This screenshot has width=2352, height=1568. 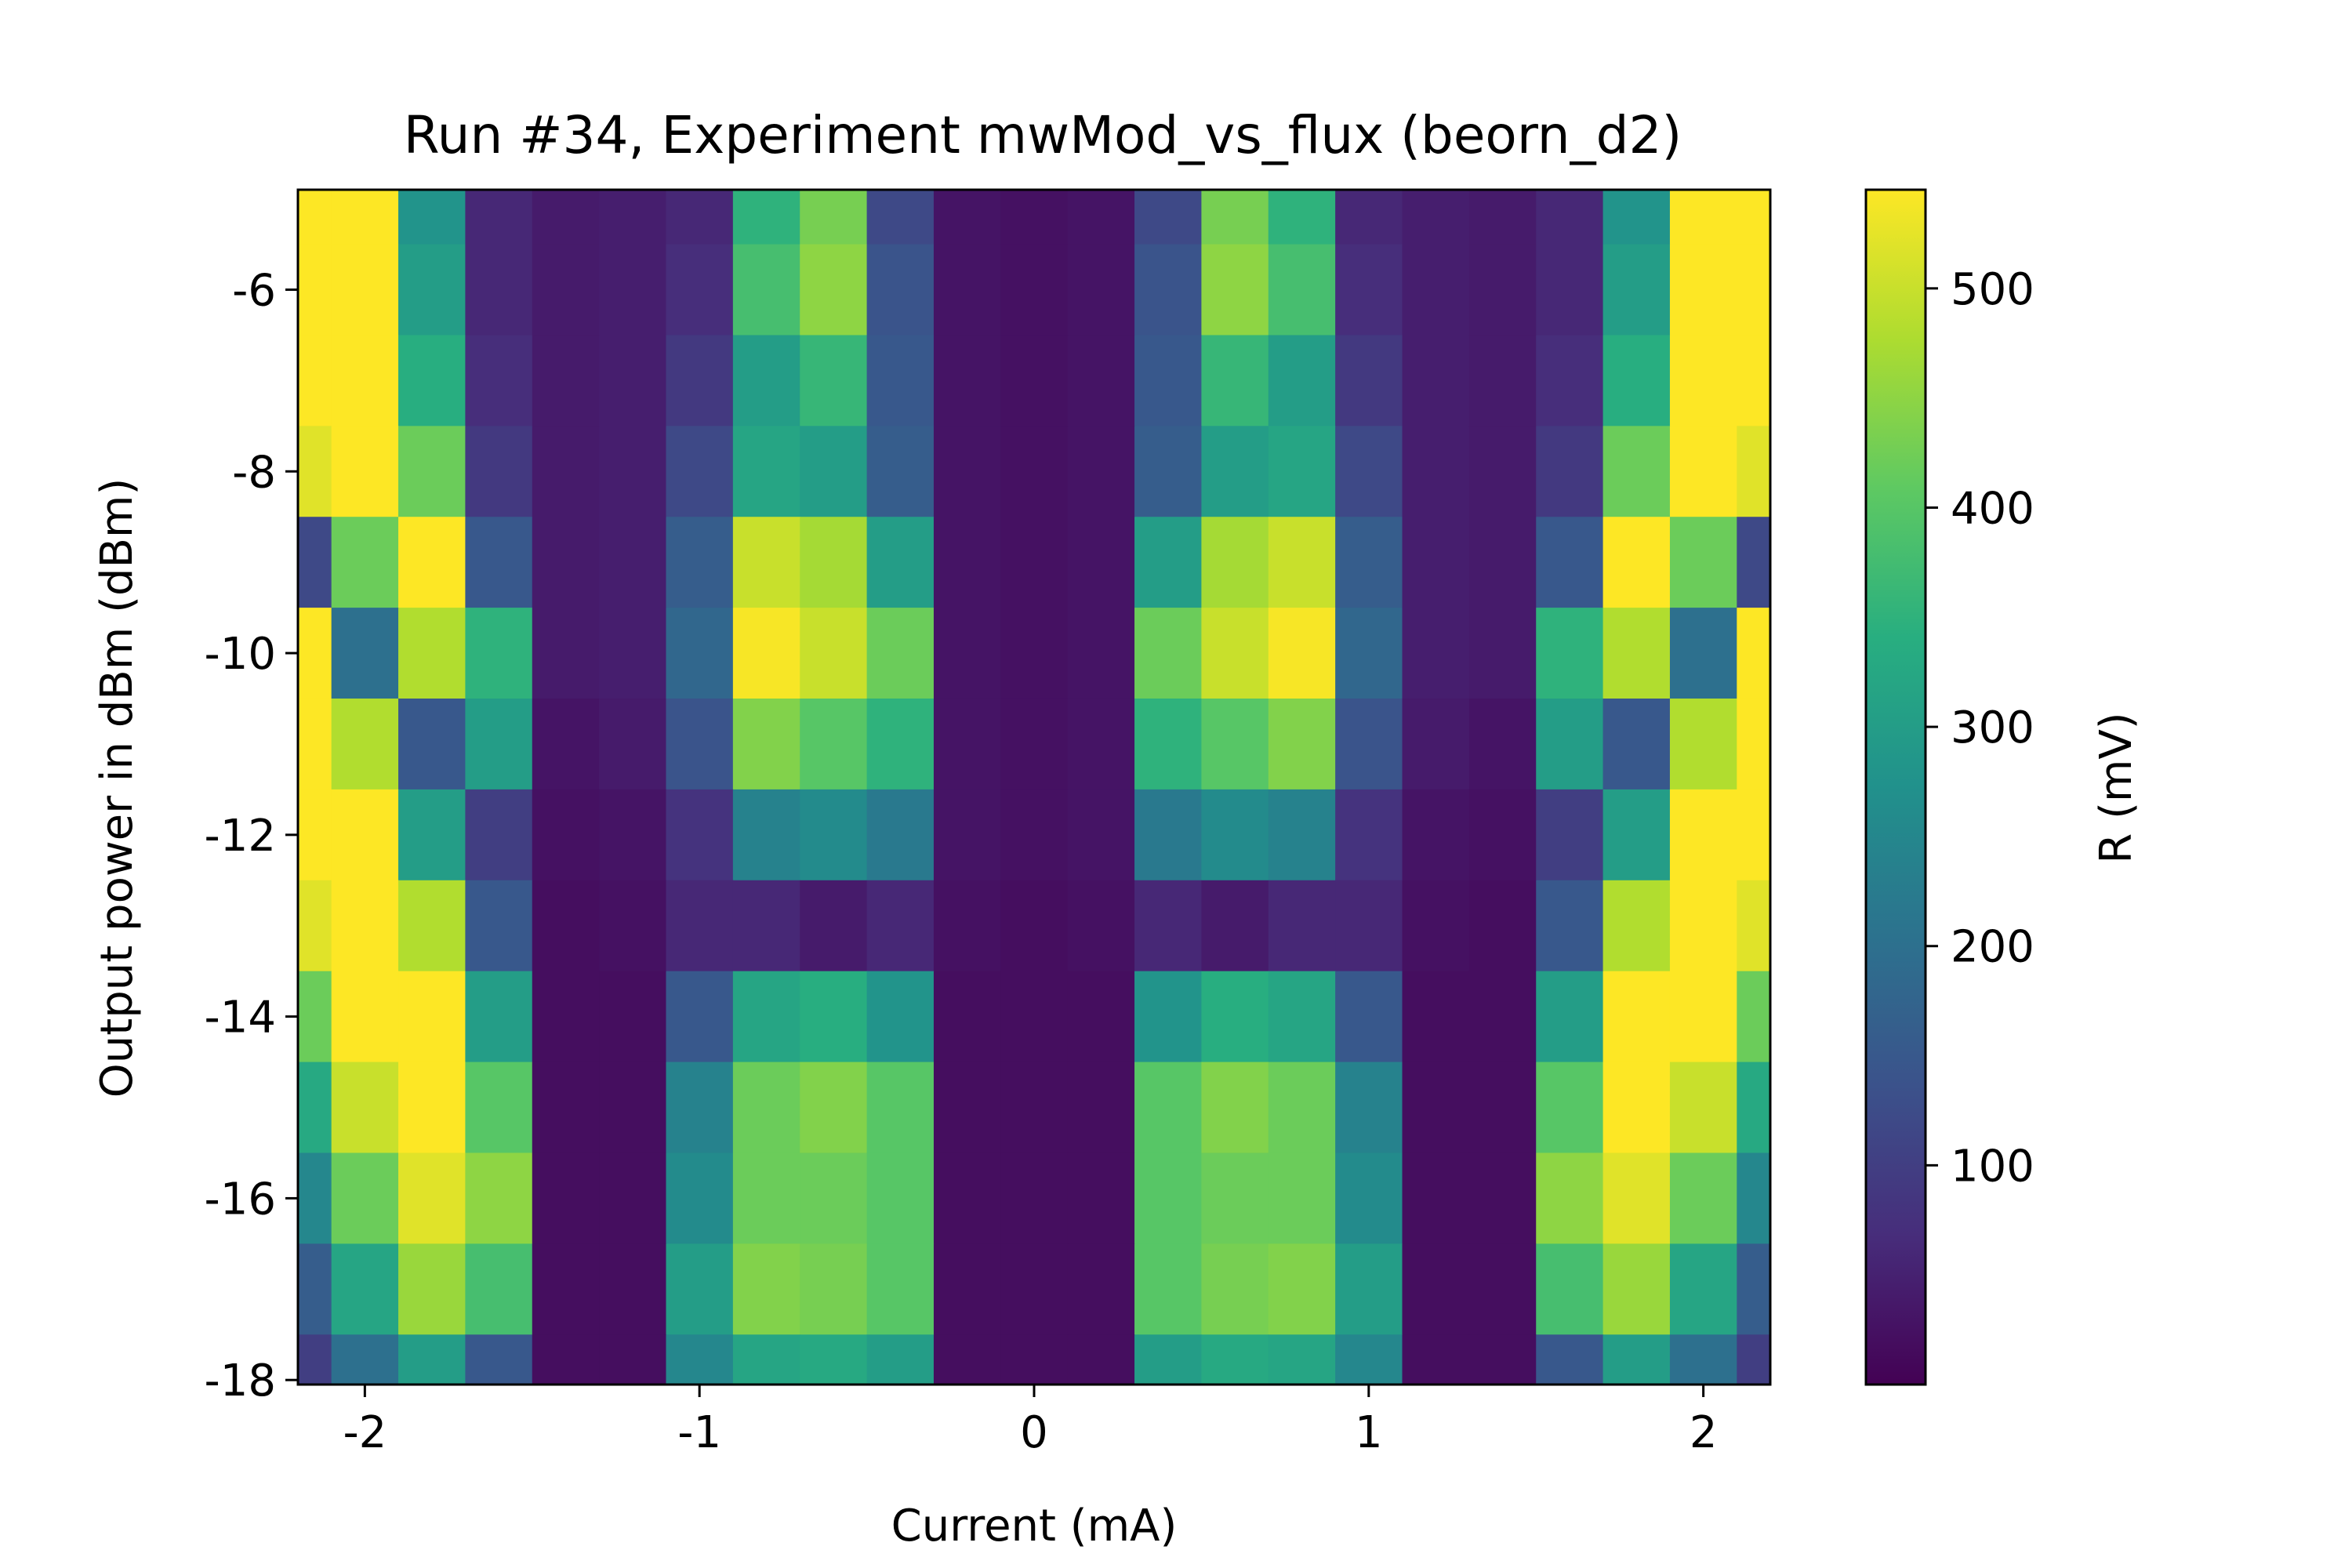 I want to click on y-tick-label: -18, so click(x=240, y=1381).